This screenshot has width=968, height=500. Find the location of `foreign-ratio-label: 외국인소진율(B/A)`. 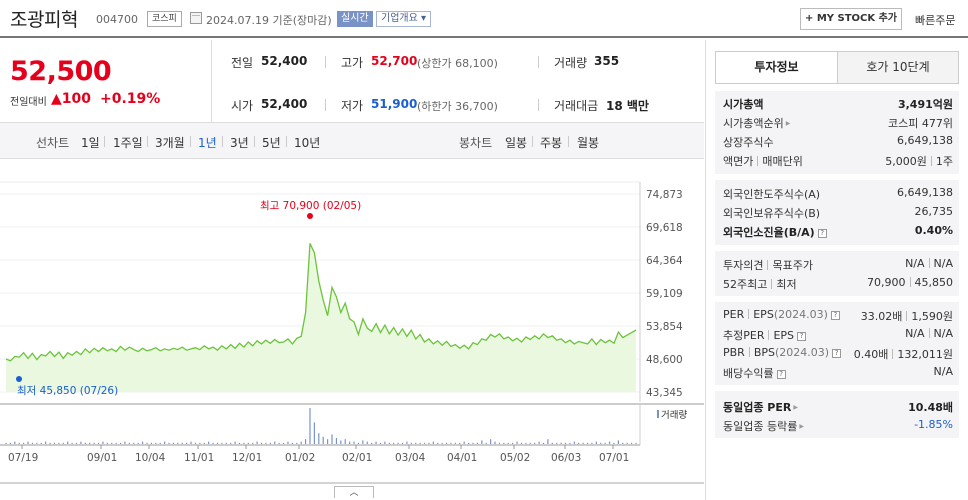

foreign-ratio-label: 외국인소진율(B/A) is located at coordinates (769, 232).